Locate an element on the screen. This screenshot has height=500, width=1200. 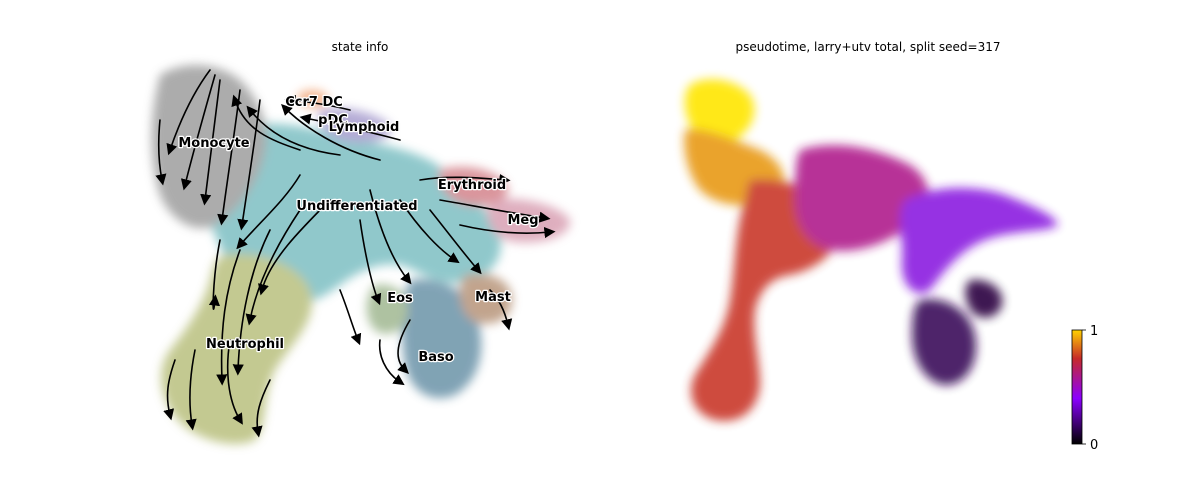
cluster-region-neutrophil is located at coordinates (236, 349).